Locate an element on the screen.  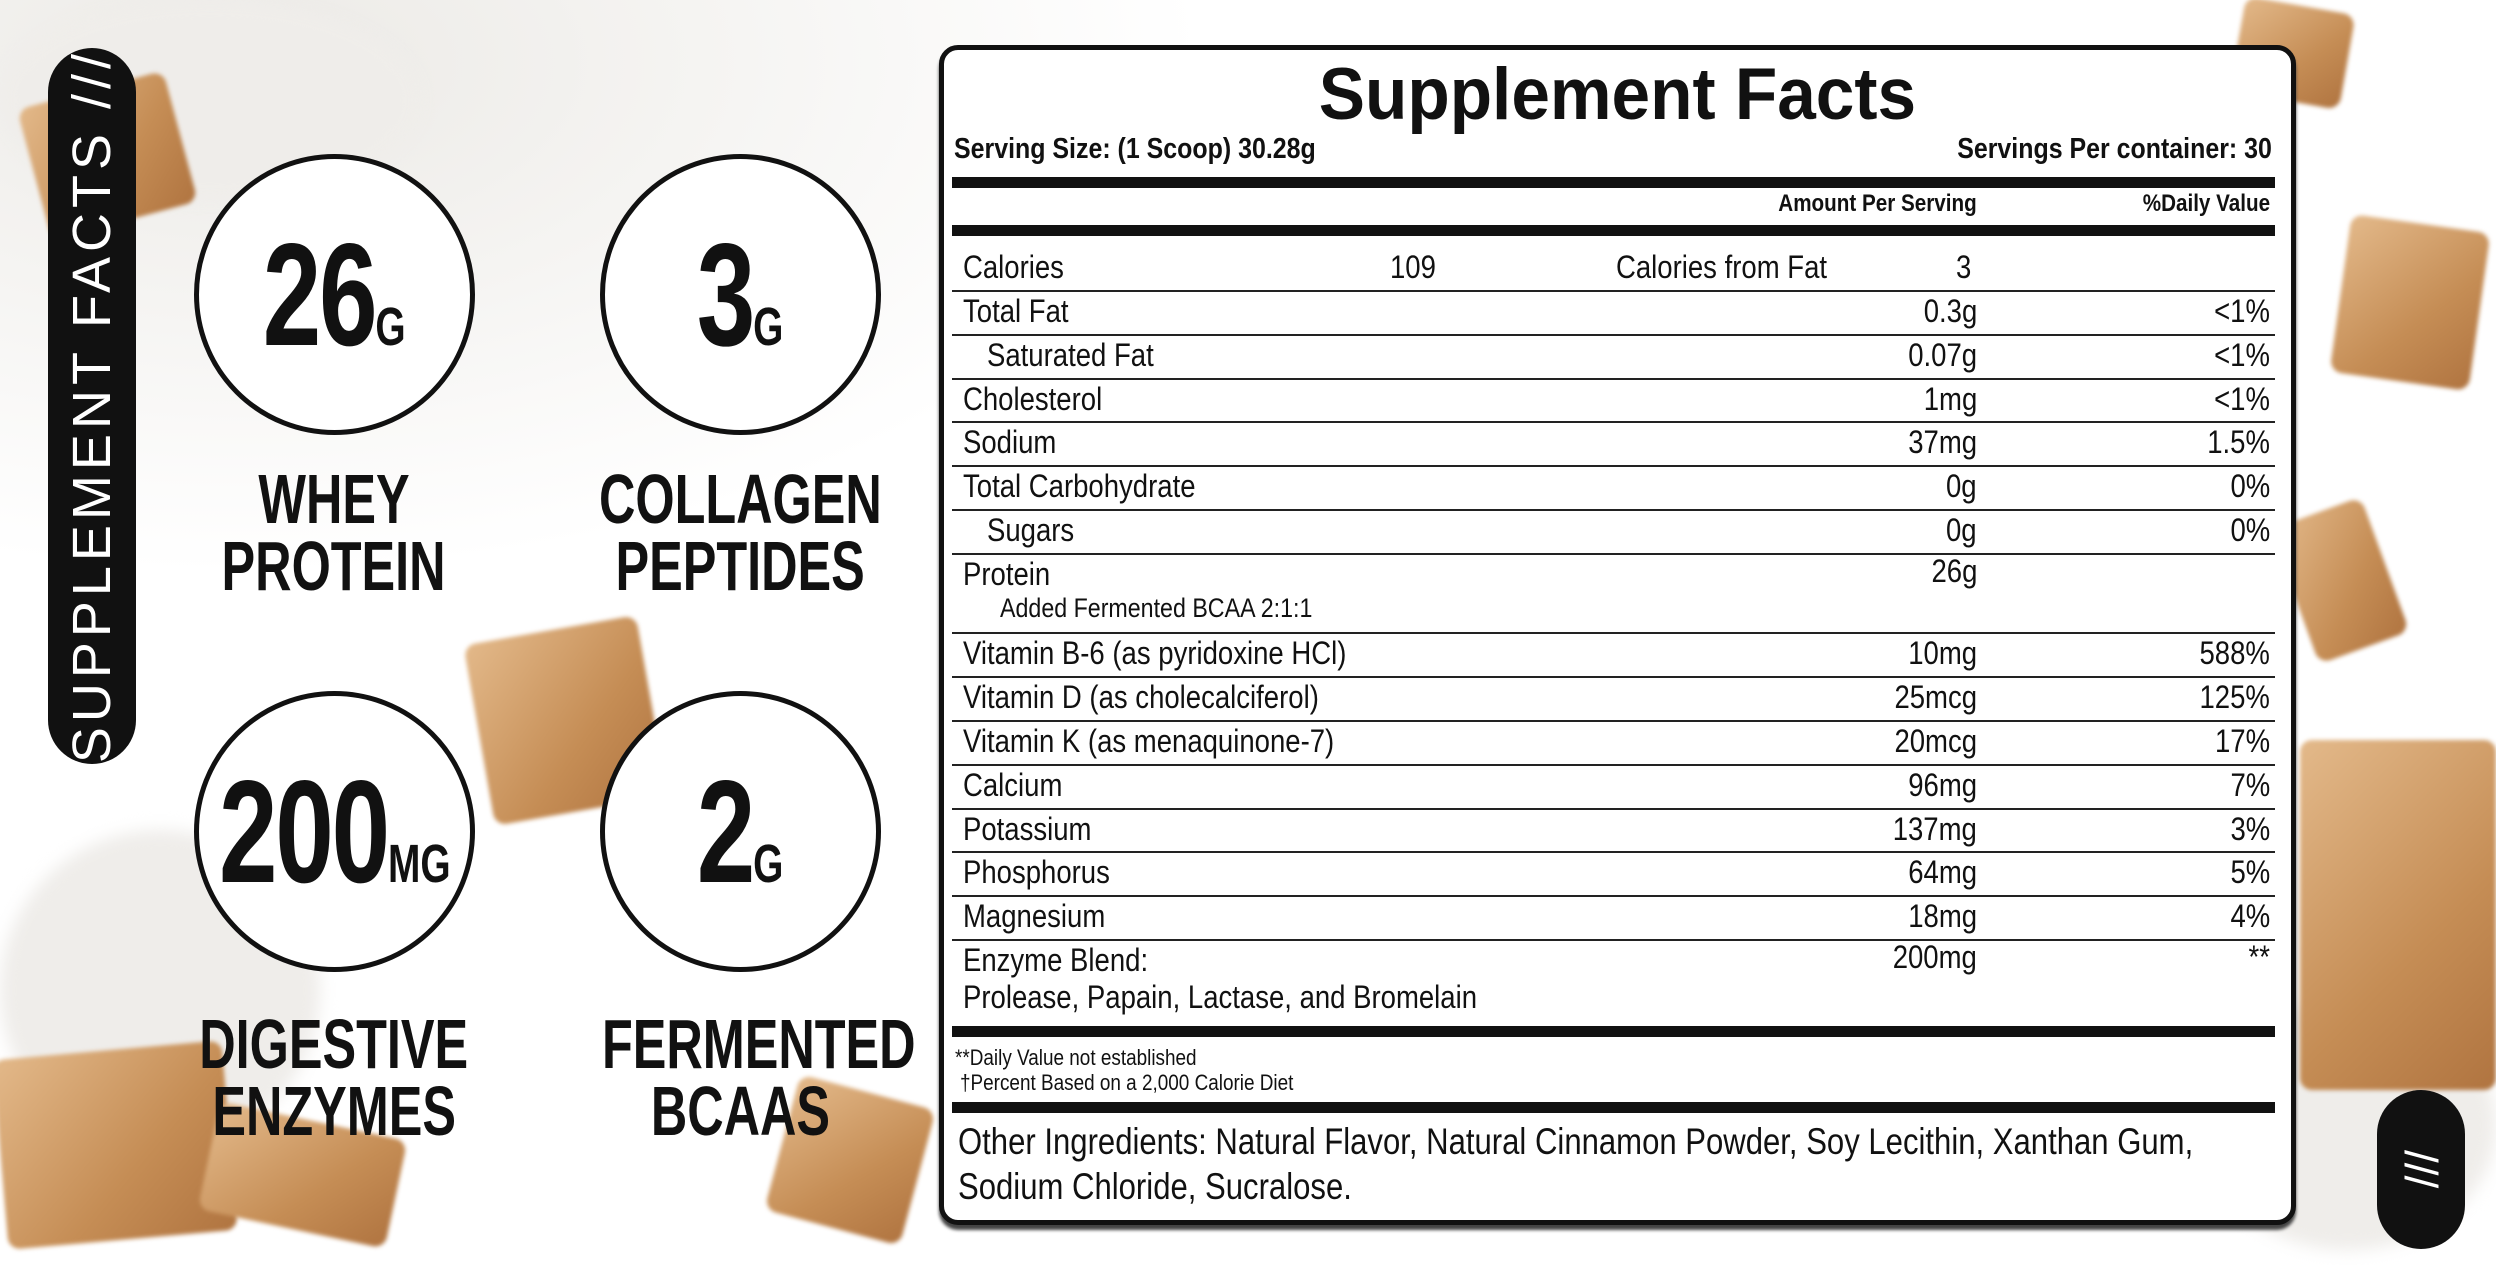
nutrient-amount: 0.3g is located at coordinates (1950, 311).